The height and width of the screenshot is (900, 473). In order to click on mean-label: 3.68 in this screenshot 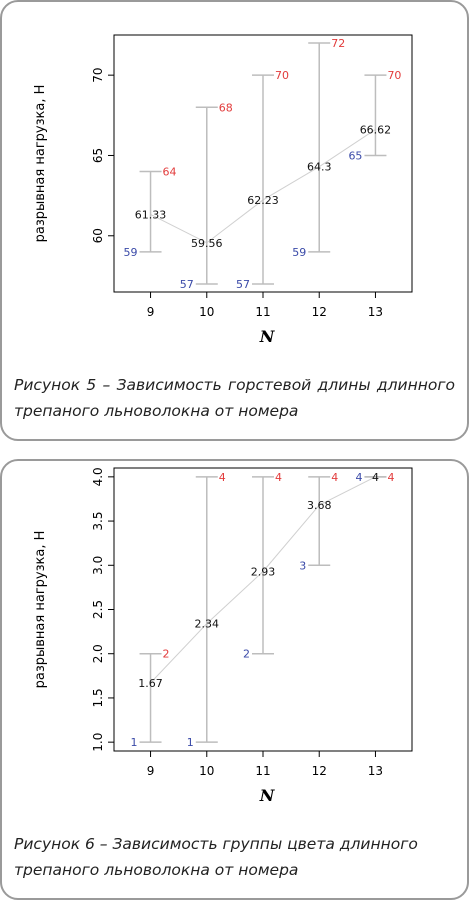, I will do `click(319, 505)`.